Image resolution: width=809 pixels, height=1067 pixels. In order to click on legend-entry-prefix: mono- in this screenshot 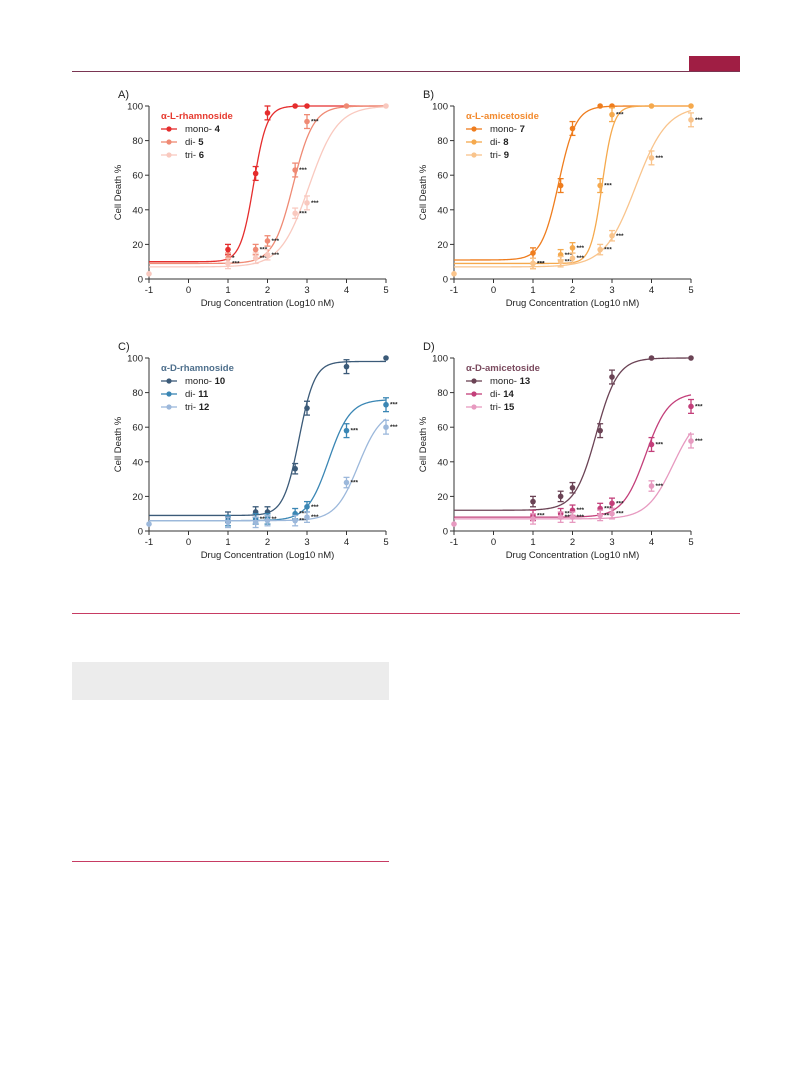, I will do `click(200, 381)`.